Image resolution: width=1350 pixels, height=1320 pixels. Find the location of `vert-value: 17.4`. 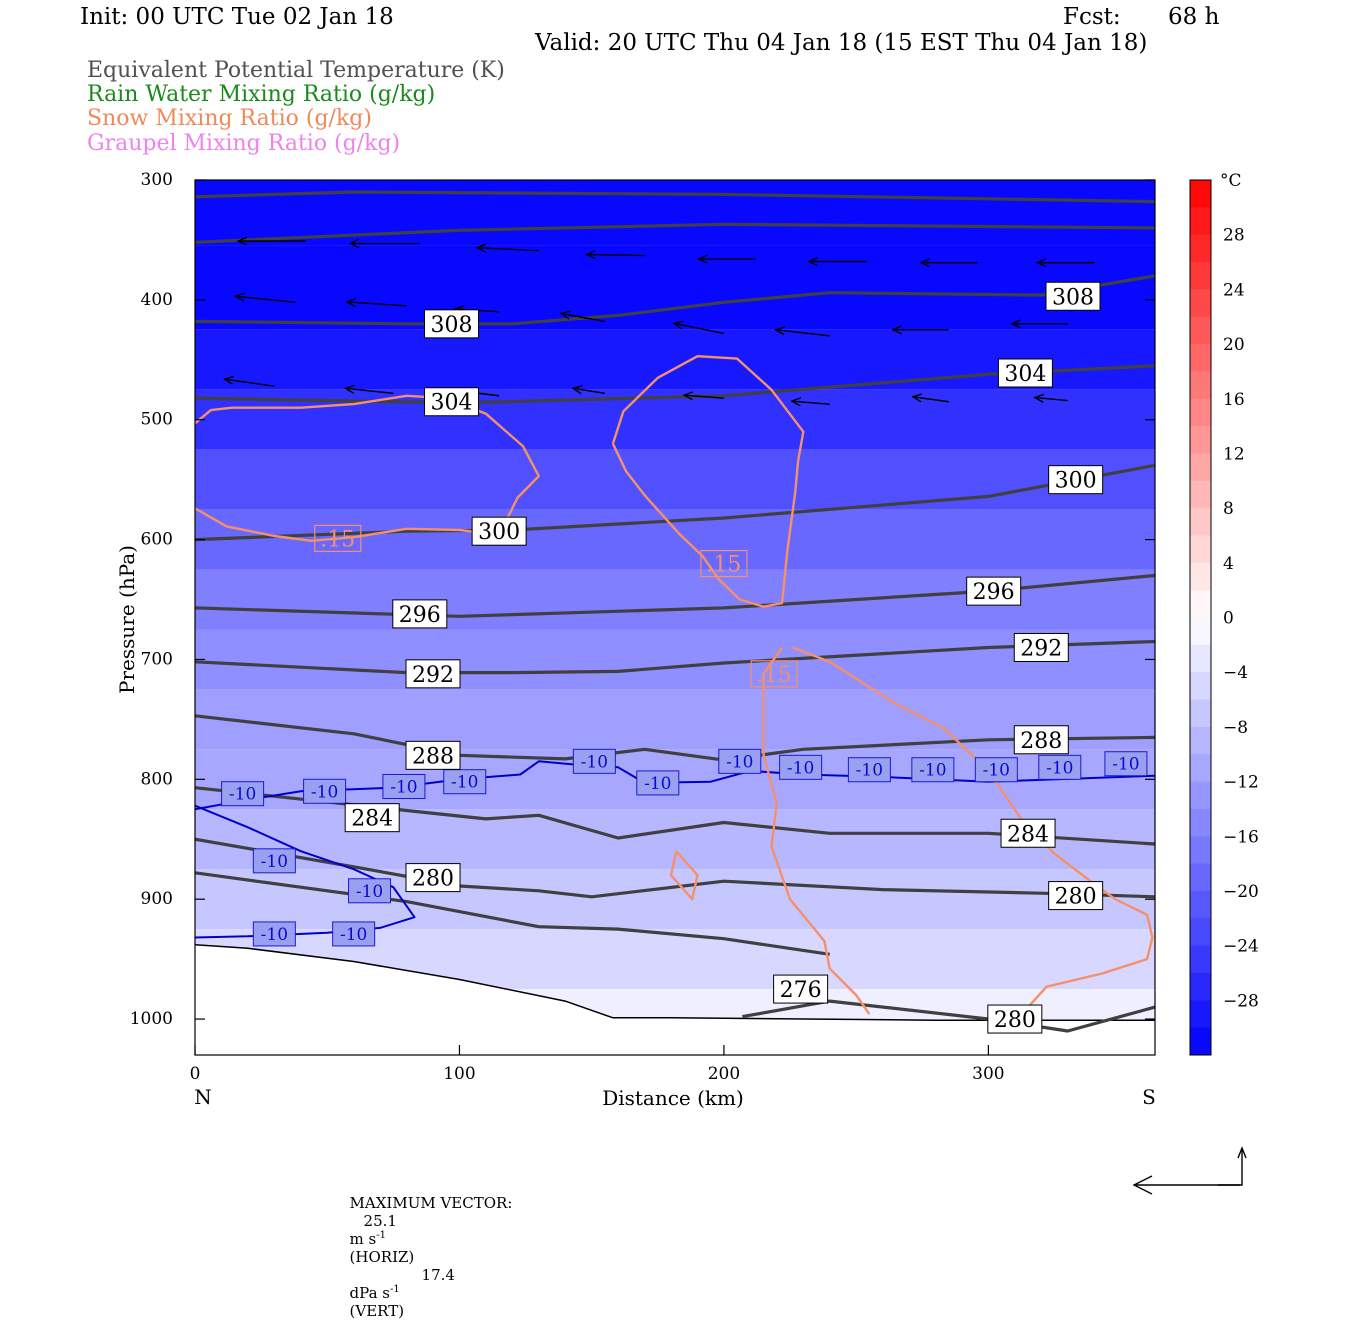

vert-value: 17.4 is located at coordinates (438, 1275).